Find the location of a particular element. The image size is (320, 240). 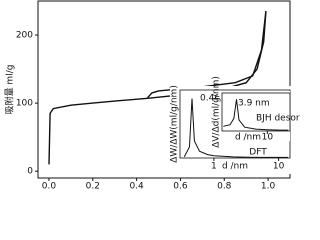

x-tick-label: 1.0 is located at coordinates (268, 187).